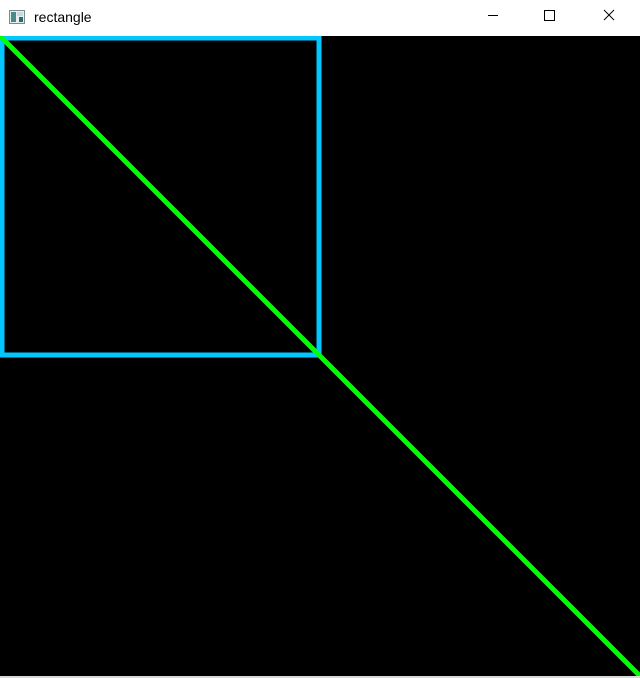 This screenshot has height=678, width=640. I want to click on maximize-button, so click(549, 17).